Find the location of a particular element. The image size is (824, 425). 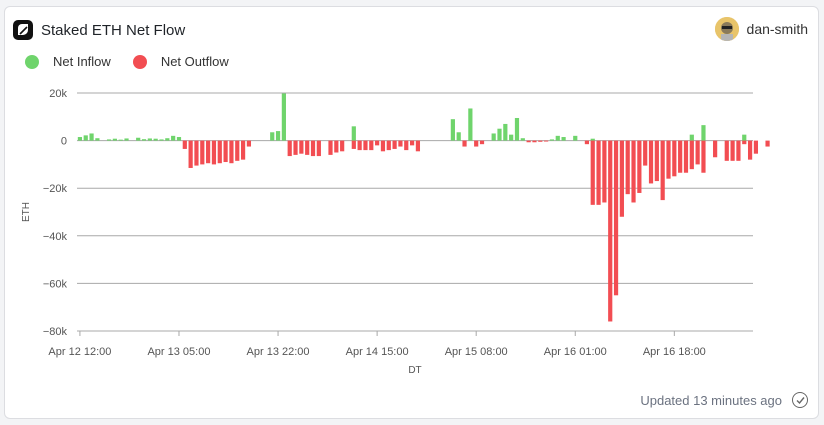

avatar is located at coordinates (726, 29).